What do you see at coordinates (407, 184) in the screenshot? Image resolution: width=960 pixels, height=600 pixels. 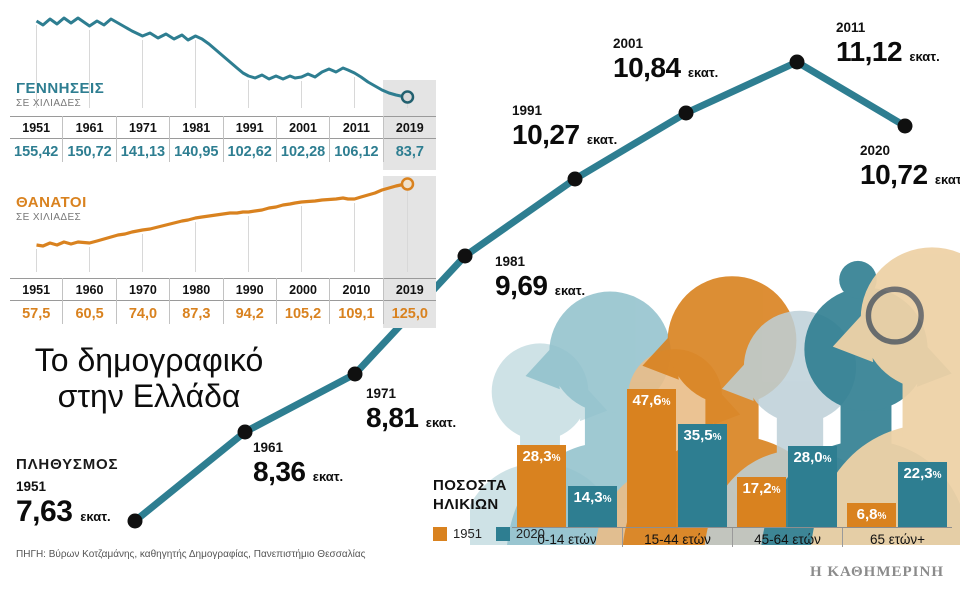 I see `deaths-end-dot` at bounding box center [407, 184].